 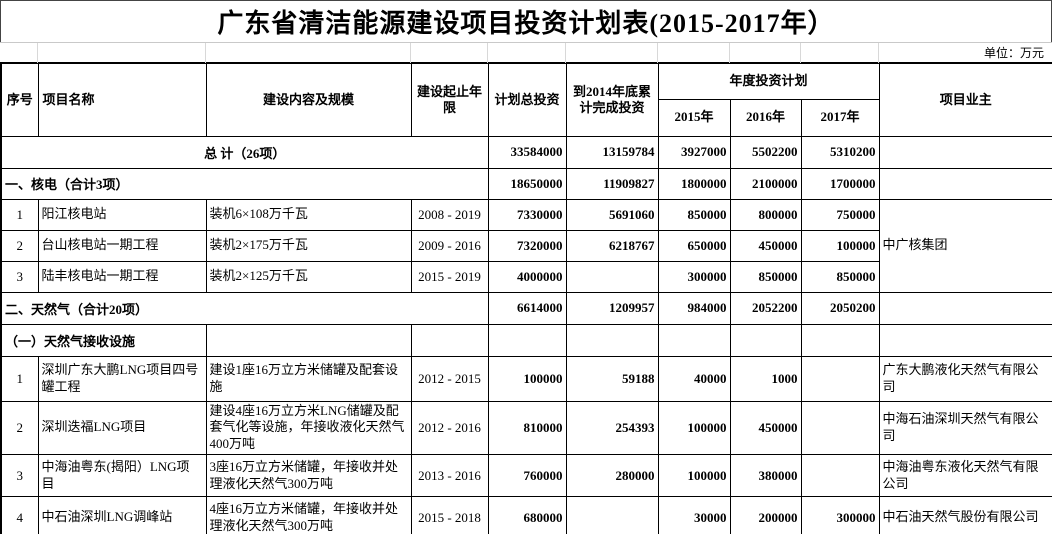 I want to click on cell-content: 建设1座16万立方米储罐及配套设施, so click(x=308, y=378).